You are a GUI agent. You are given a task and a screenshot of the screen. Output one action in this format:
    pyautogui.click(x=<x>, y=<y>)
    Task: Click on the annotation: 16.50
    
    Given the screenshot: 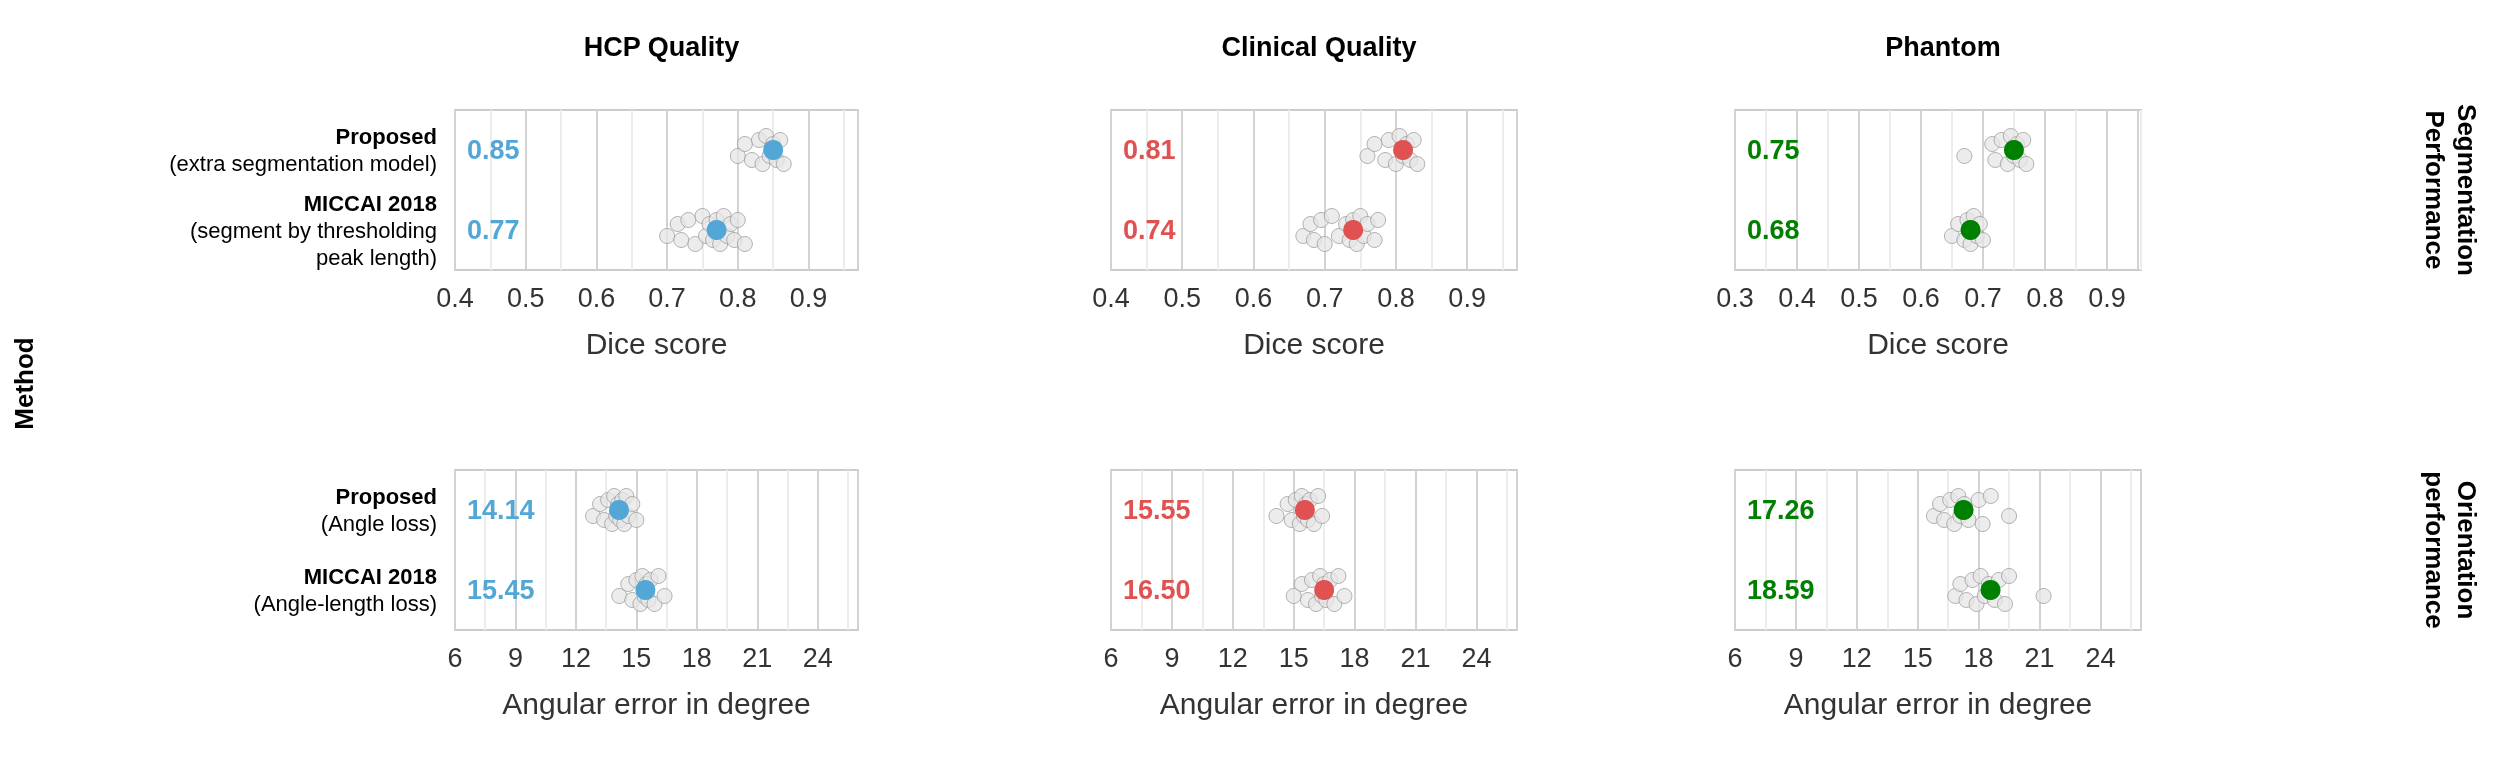 What is the action you would take?
    pyautogui.click(x=1157, y=590)
    